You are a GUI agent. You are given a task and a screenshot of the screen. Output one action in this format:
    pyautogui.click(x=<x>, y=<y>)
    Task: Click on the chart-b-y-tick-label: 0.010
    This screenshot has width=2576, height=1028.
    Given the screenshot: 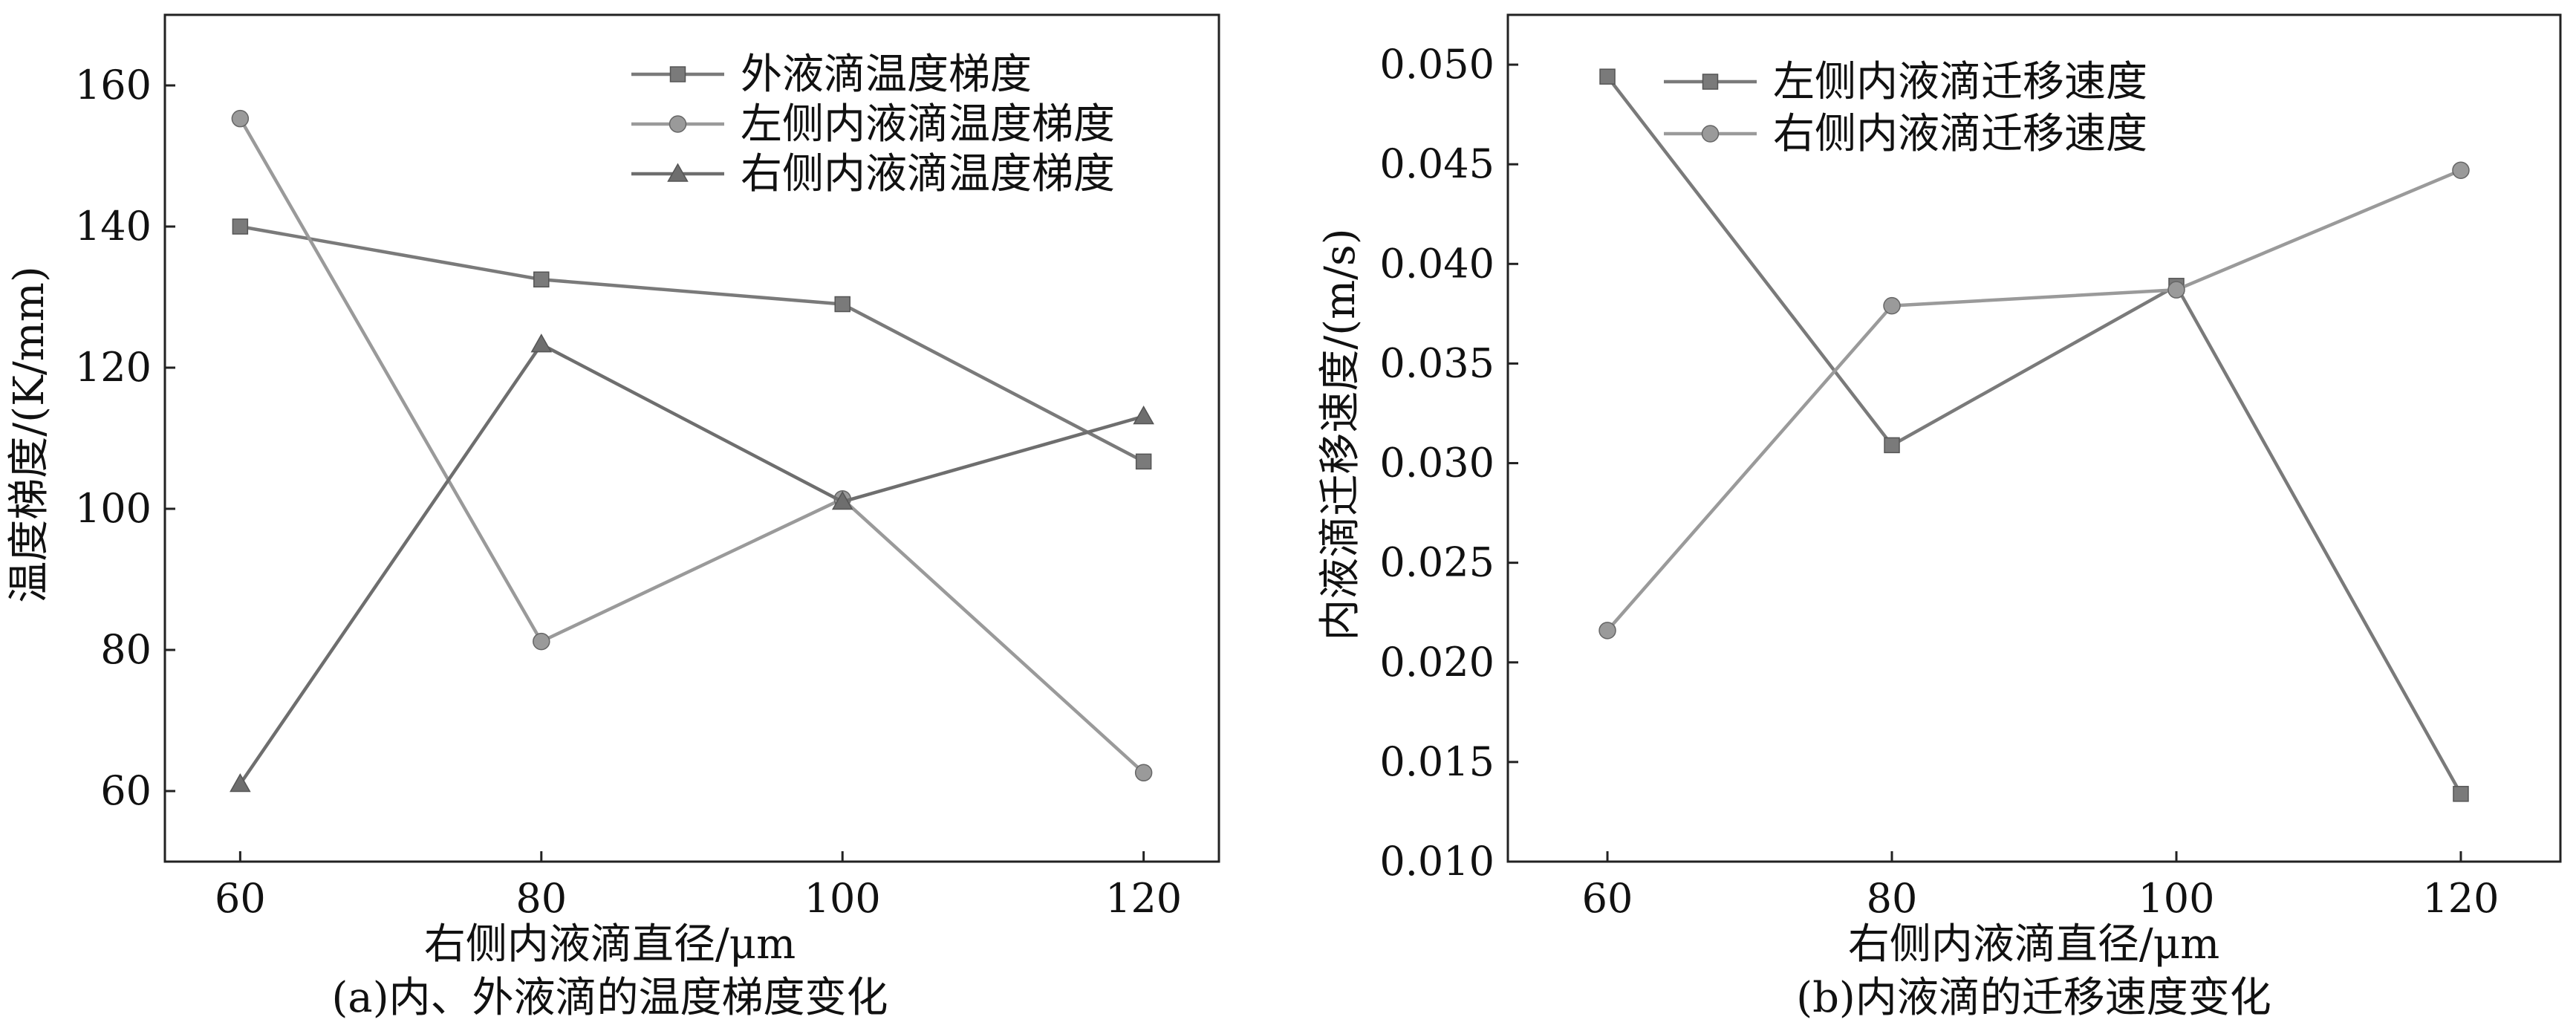 What is the action you would take?
    pyautogui.click(x=1436, y=861)
    